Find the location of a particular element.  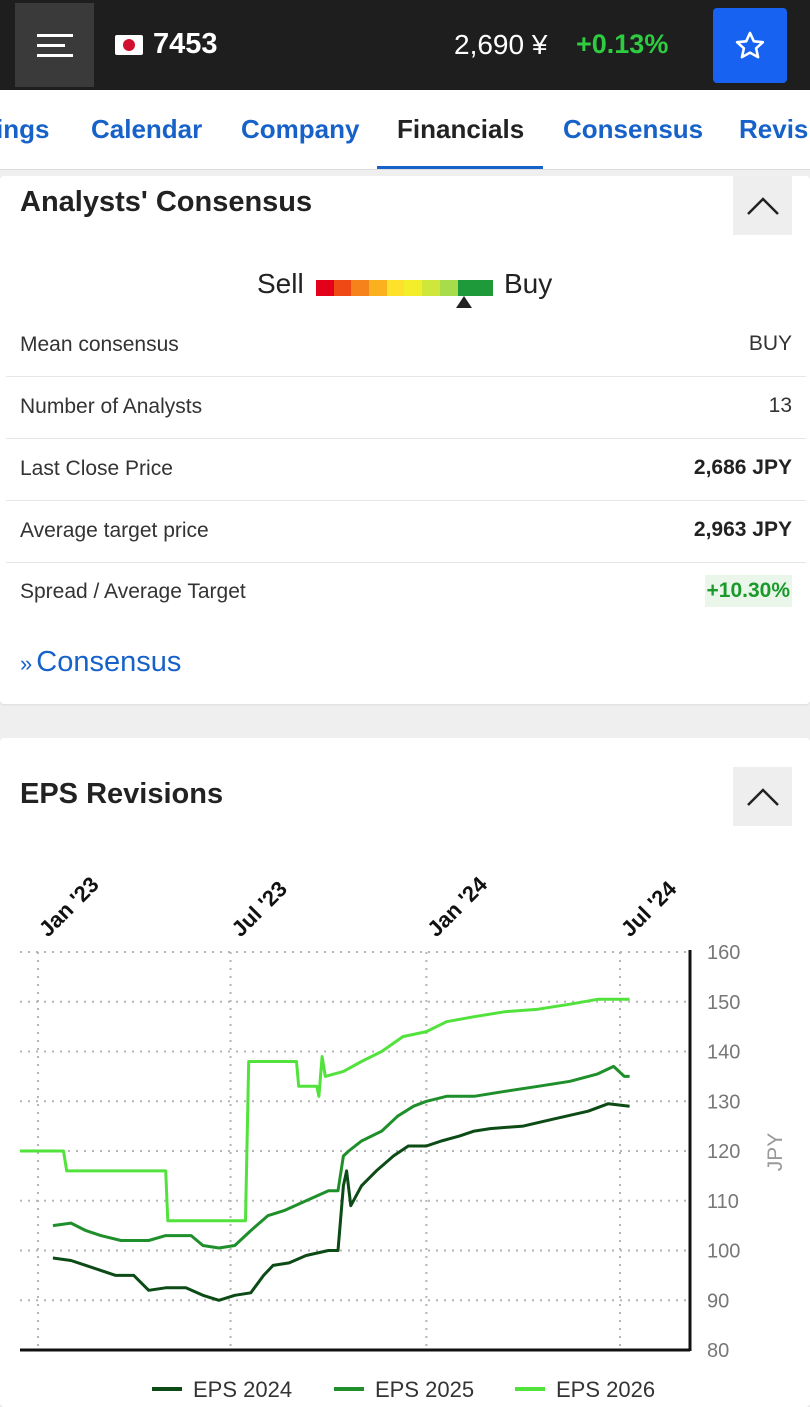

rating-bar is located at coordinates (404, 288).